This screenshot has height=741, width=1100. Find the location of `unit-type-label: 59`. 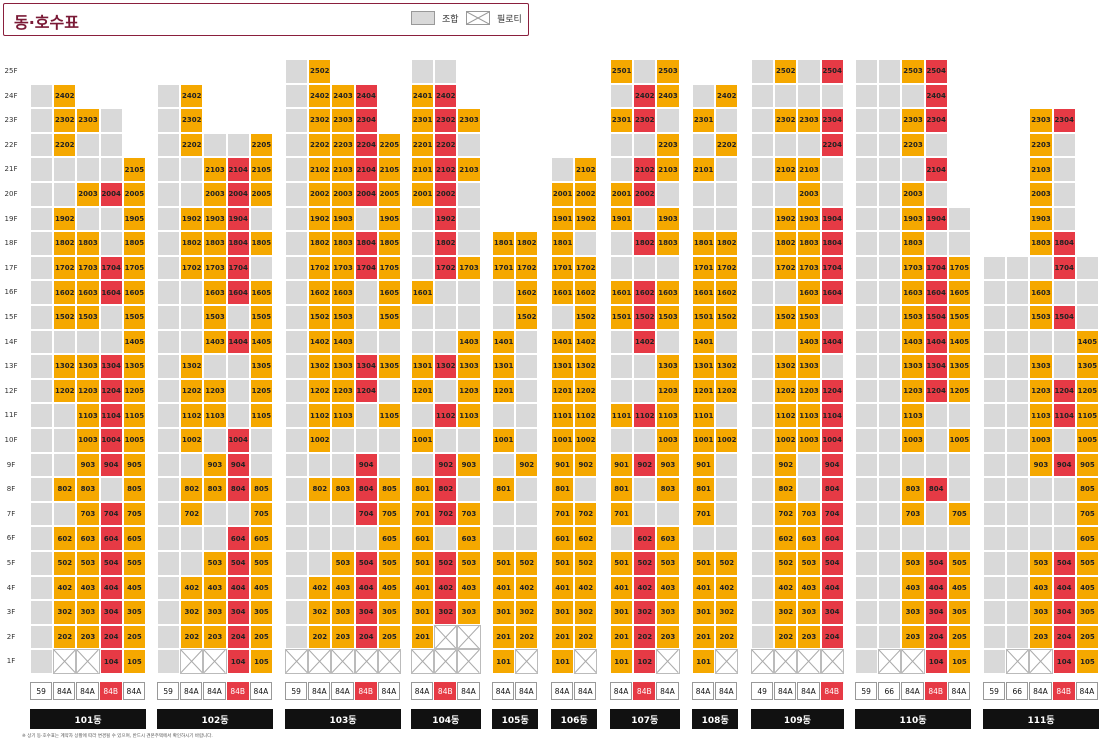

unit-type-label: 59 is located at coordinates (41, 691).